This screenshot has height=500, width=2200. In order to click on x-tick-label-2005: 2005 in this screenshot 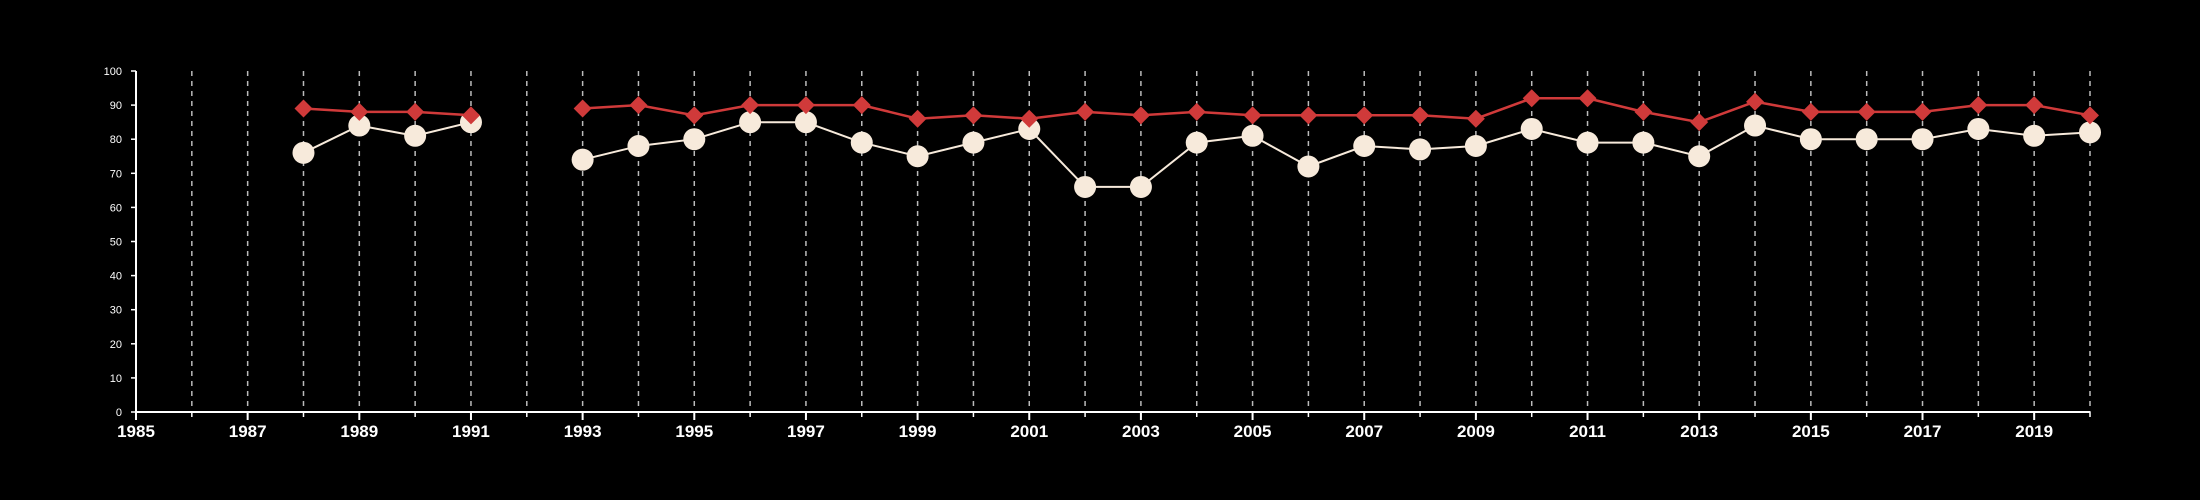, I will do `click(1253, 431)`.